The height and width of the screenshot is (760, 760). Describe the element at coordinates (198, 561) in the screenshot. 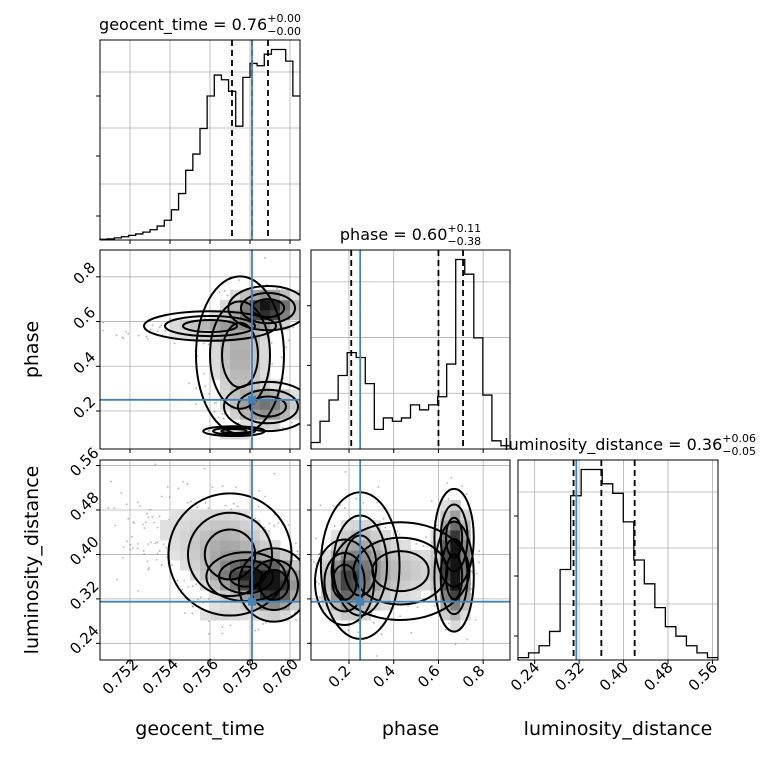

I see `scatter-panel-geocent_time-luminosity_distance` at that location.